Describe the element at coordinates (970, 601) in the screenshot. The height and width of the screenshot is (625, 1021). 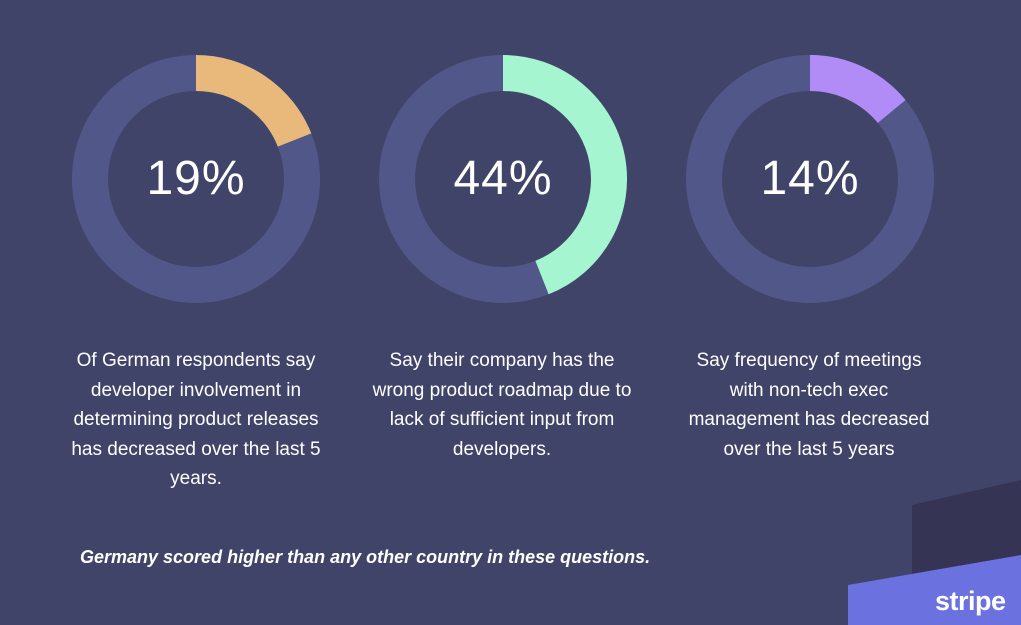
I see `stripe-logo: stripe` at that location.